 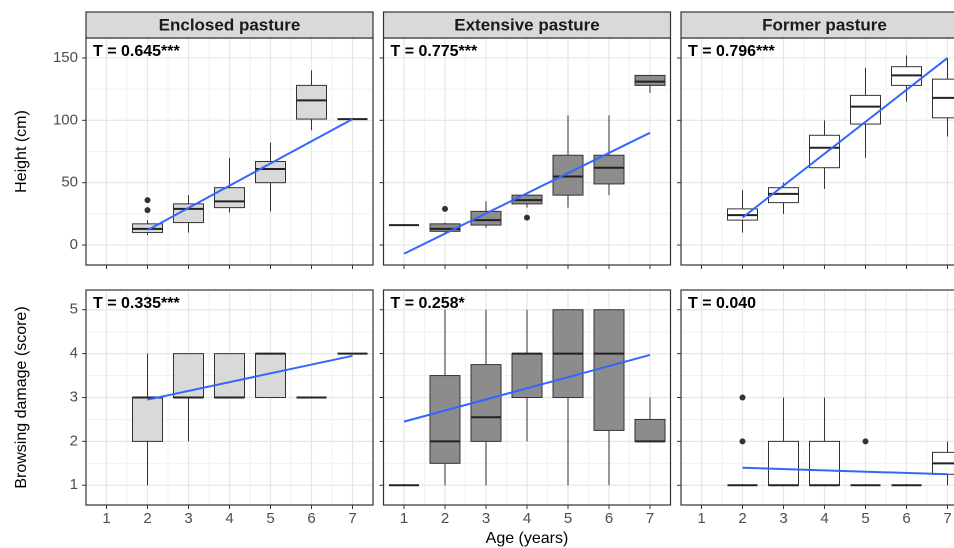 What do you see at coordinates (722, 303) in the screenshot?
I see `annotation: T = 0.040` at bounding box center [722, 303].